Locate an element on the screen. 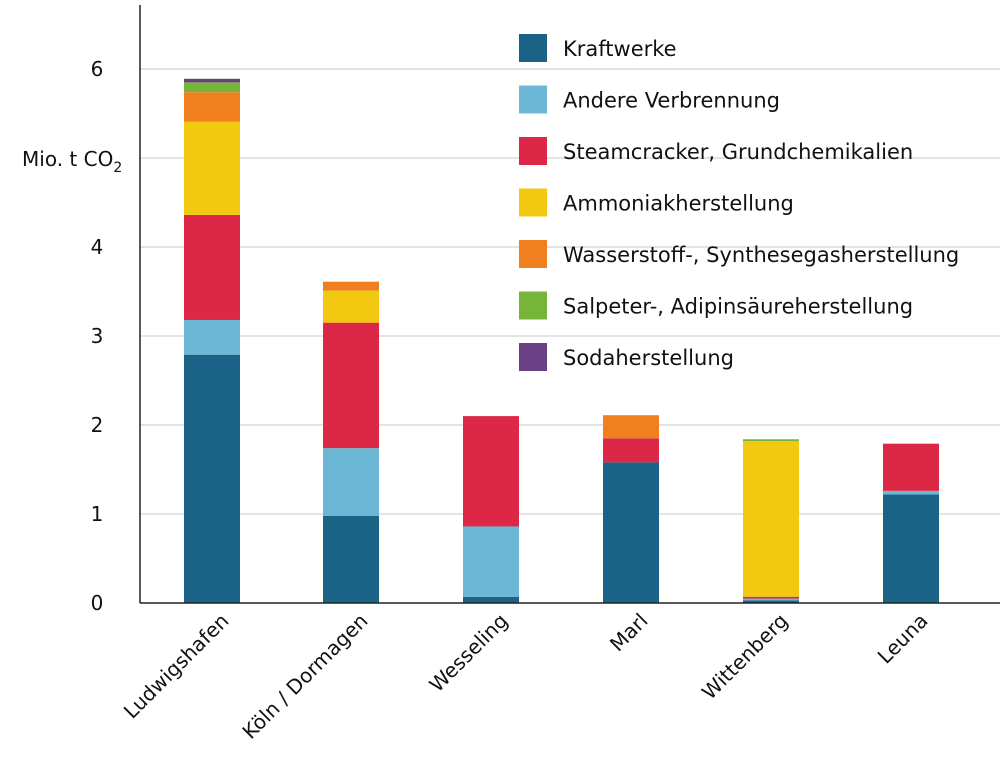 Image resolution: width=1000 pixels, height=759 pixels. legend-label: Ammoniakherstellung is located at coordinates (678, 204).